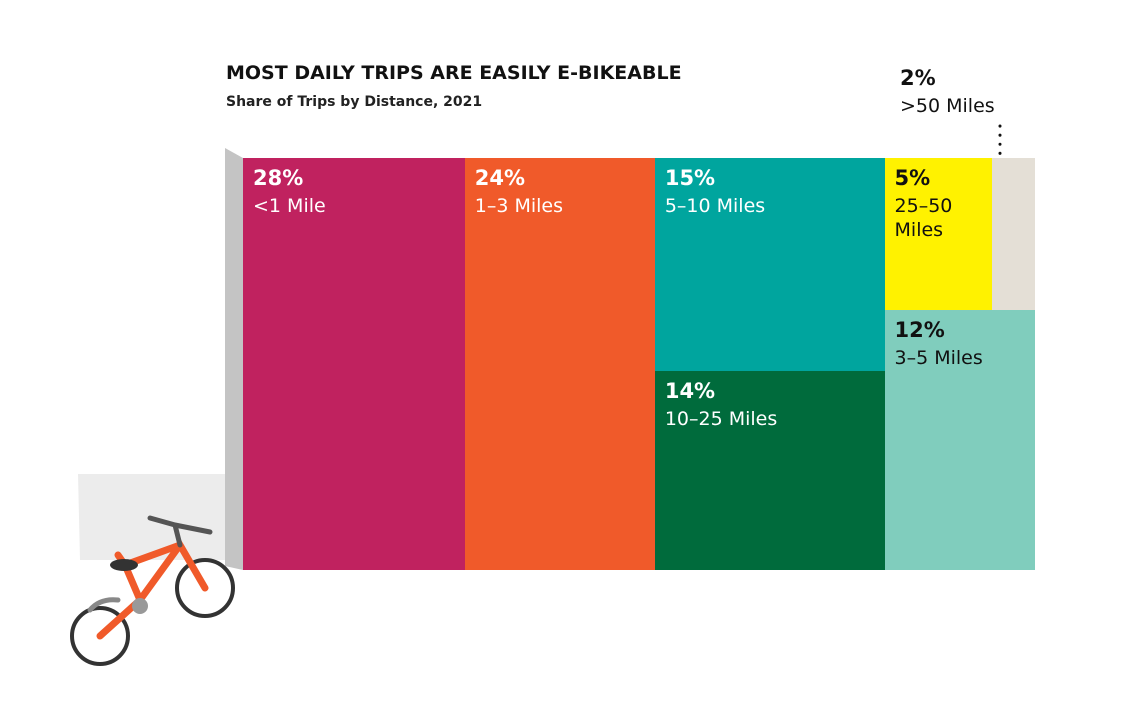 The height and width of the screenshot is (713, 1140). Describe the element at coordinates (947, 92) in the screenshot. I see `external-label: 2% >50 Miles` at that location.